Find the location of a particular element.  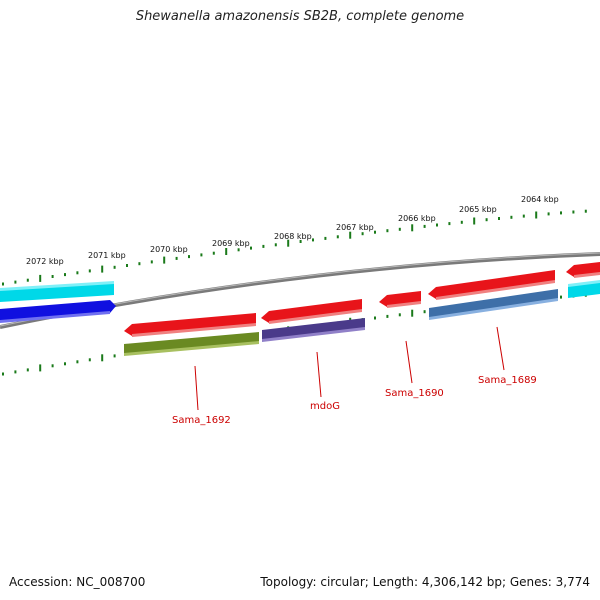

gene-label-mdog: mdoG is located at coordinates (325, 406).